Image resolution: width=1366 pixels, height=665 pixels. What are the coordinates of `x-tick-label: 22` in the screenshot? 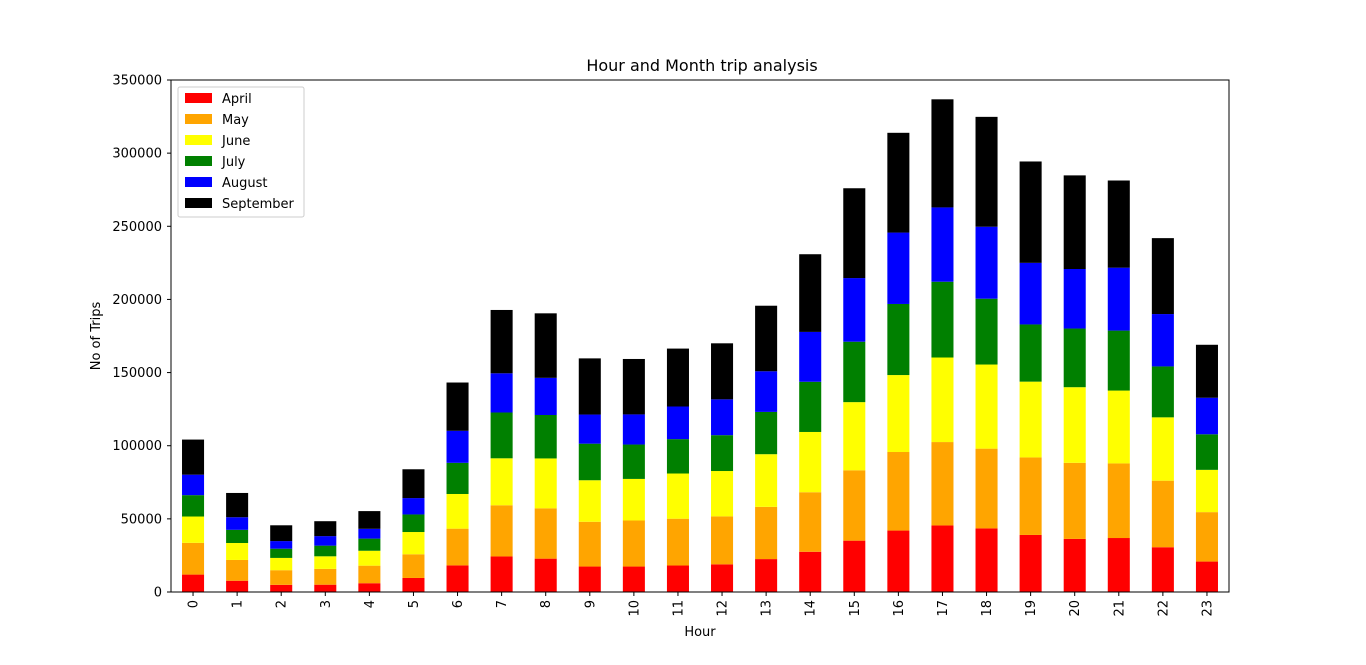 It's located at (1163, 608).